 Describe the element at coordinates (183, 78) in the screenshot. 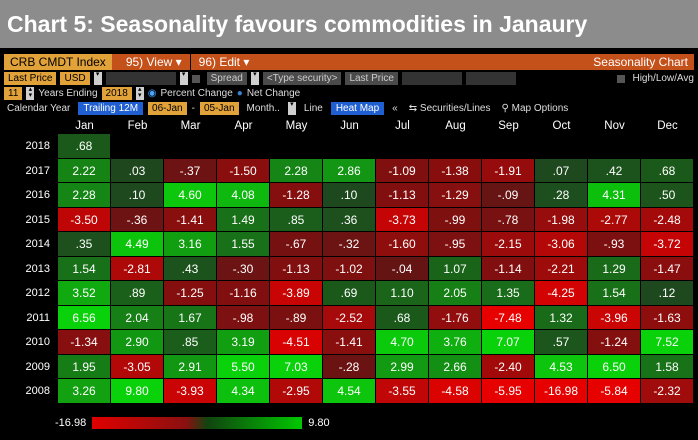

I see `blank-dropdown-icon: ▾` at that location.